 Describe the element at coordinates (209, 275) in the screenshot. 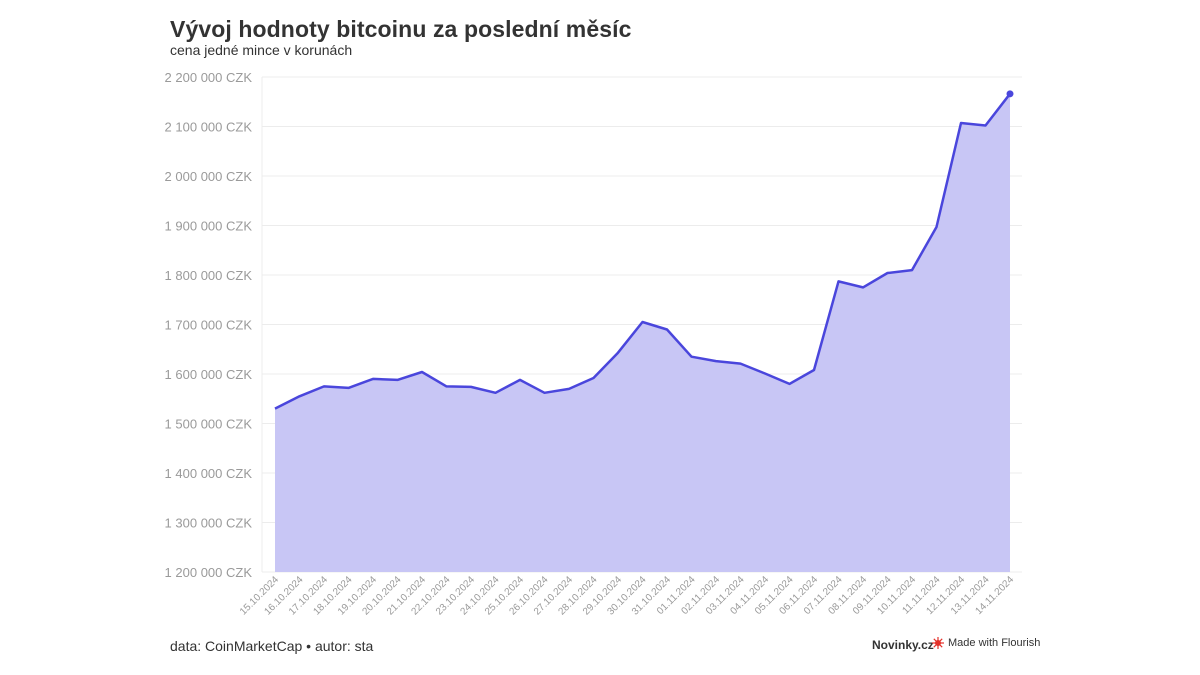

I see `y-tick-label: 1 800 000 CZK` at that location.